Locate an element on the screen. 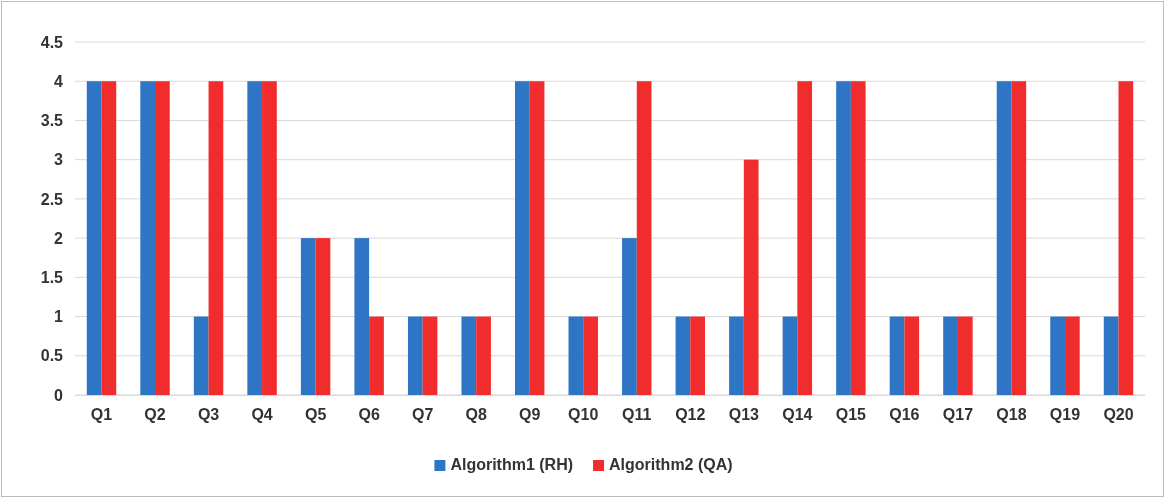  y-tick-label: 0 is located at coordinates (59, 395).